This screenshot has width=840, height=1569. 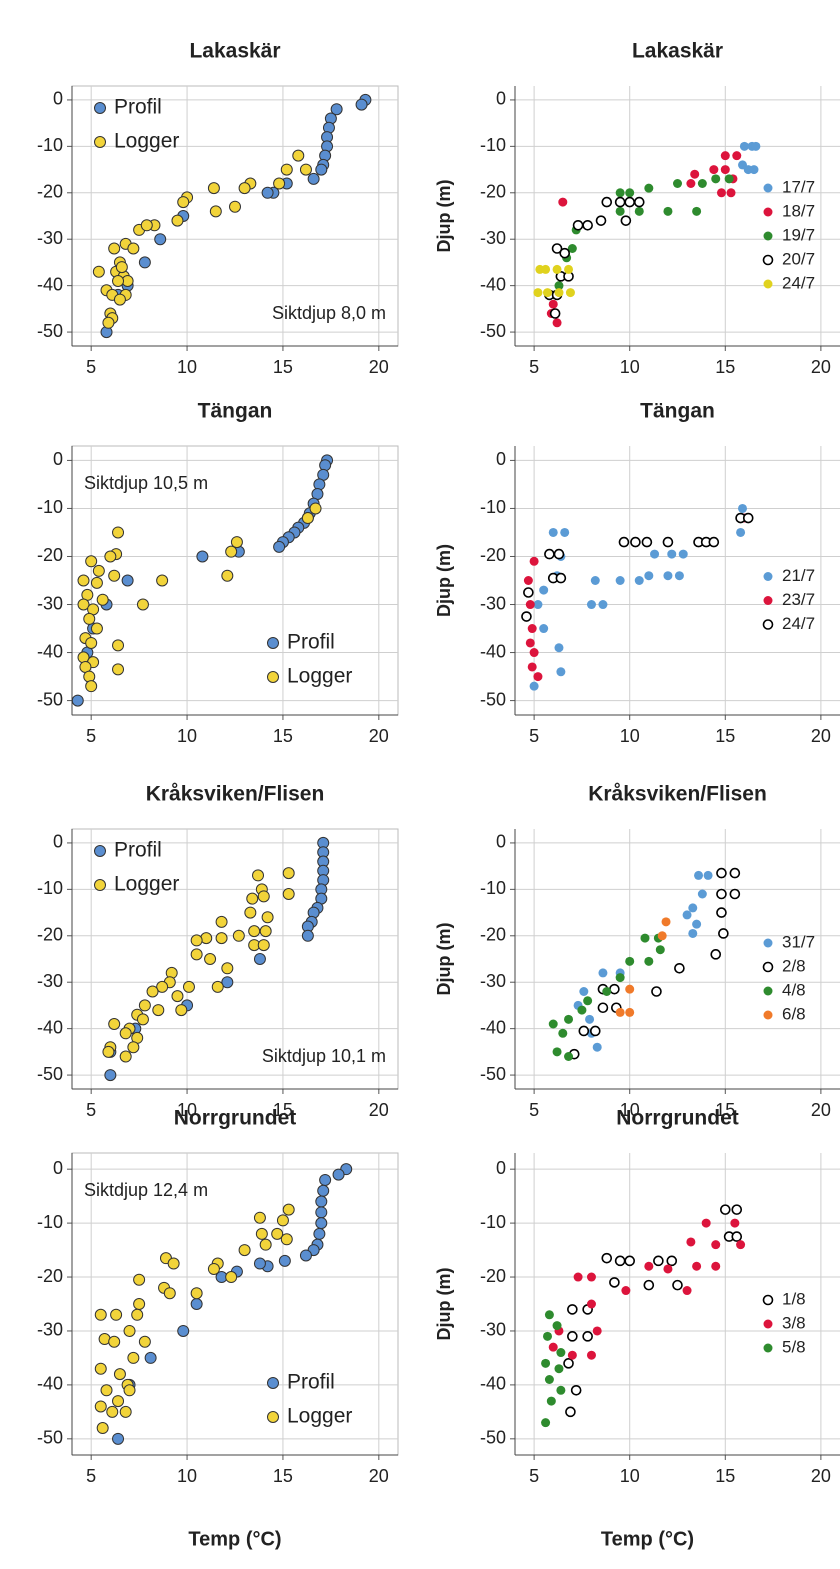 I want to click on x-tick-label: 5, so click(x=91, y=1476).